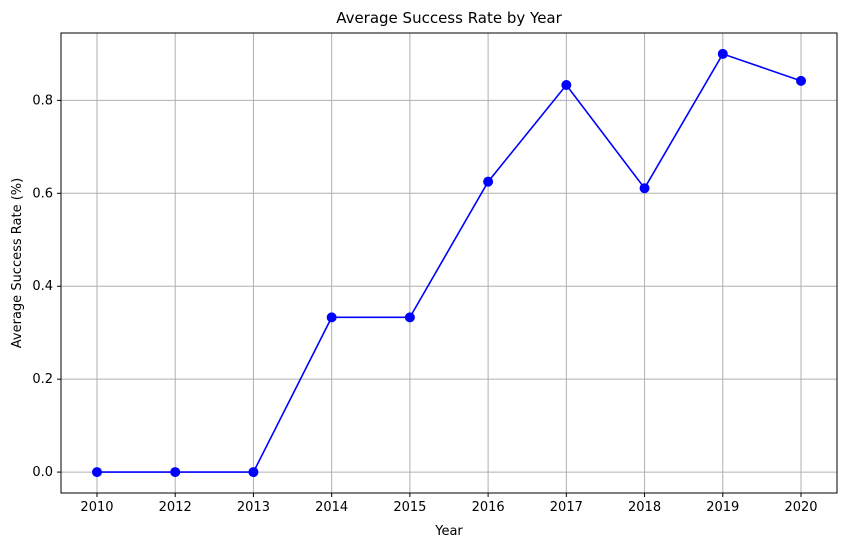 This screenshot has height=547, width=846. I want to click on data-point-2017, so click(566, 85).